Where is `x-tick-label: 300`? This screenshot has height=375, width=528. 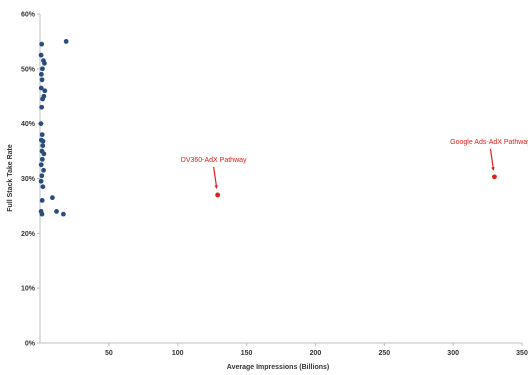 x-tick-label: 300 is located at coordinates (453, 353).